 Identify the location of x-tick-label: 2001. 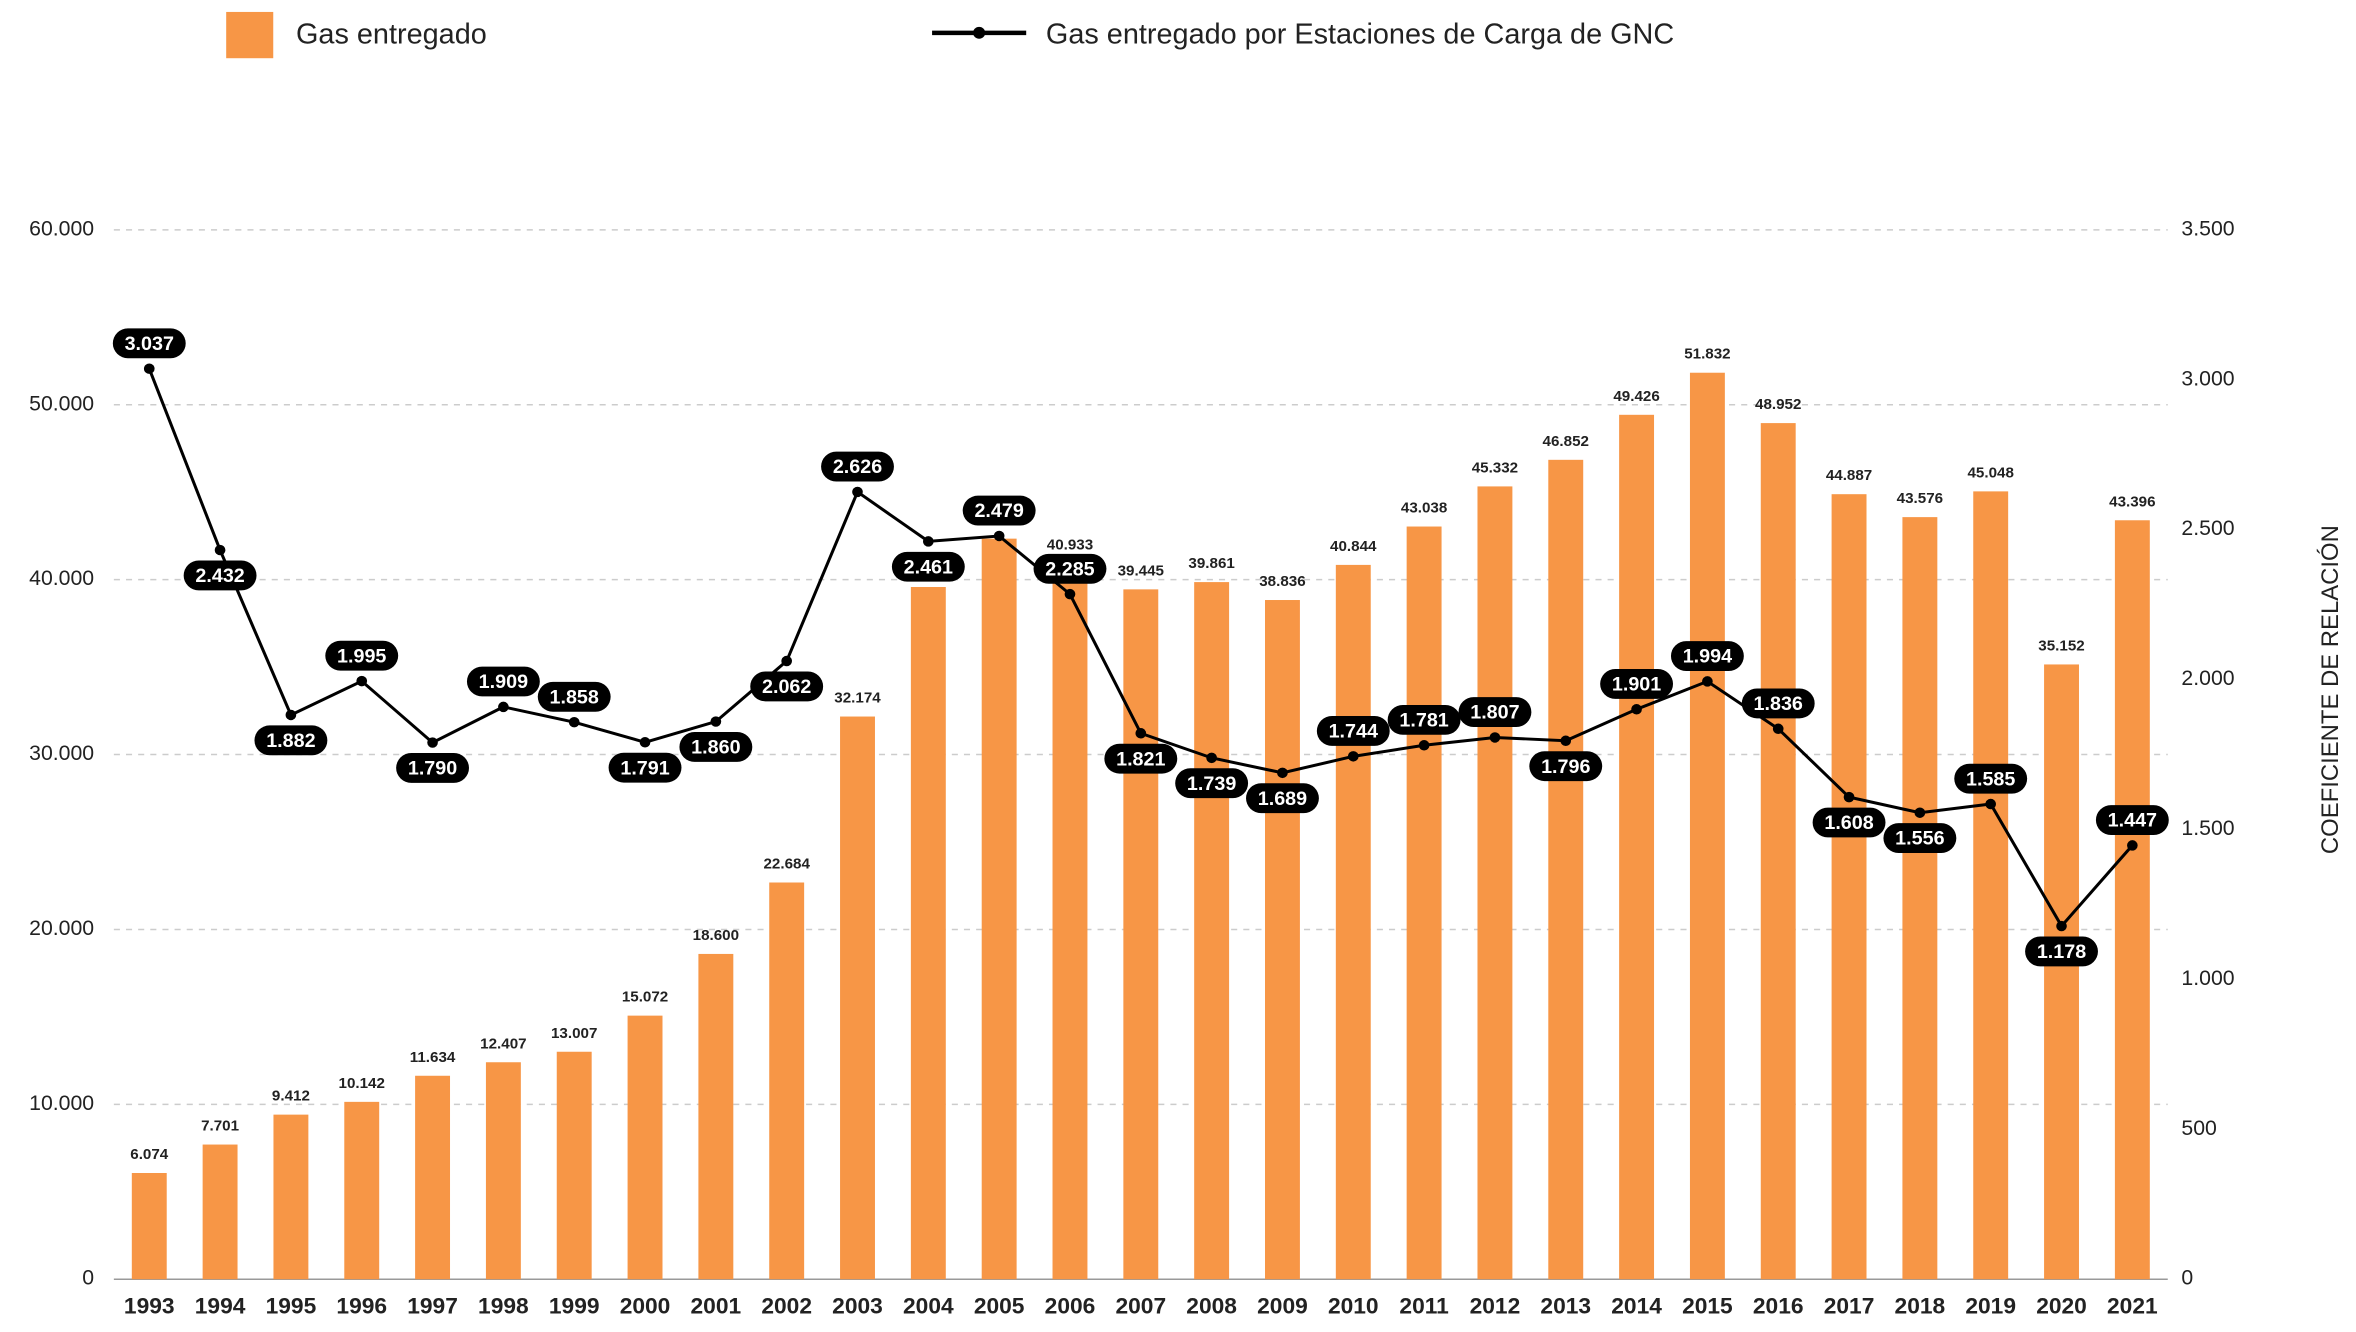
(716, 1306).